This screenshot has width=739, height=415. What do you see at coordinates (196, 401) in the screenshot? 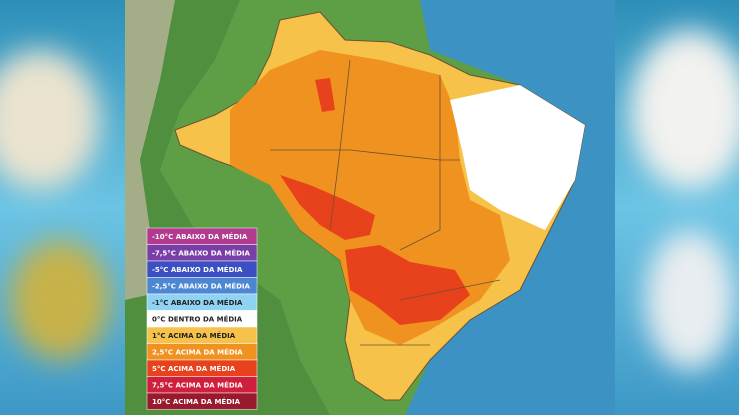
I see `legend-label: 10°C ACIMA DA MÉDIA` at bounding box center [196, 401].